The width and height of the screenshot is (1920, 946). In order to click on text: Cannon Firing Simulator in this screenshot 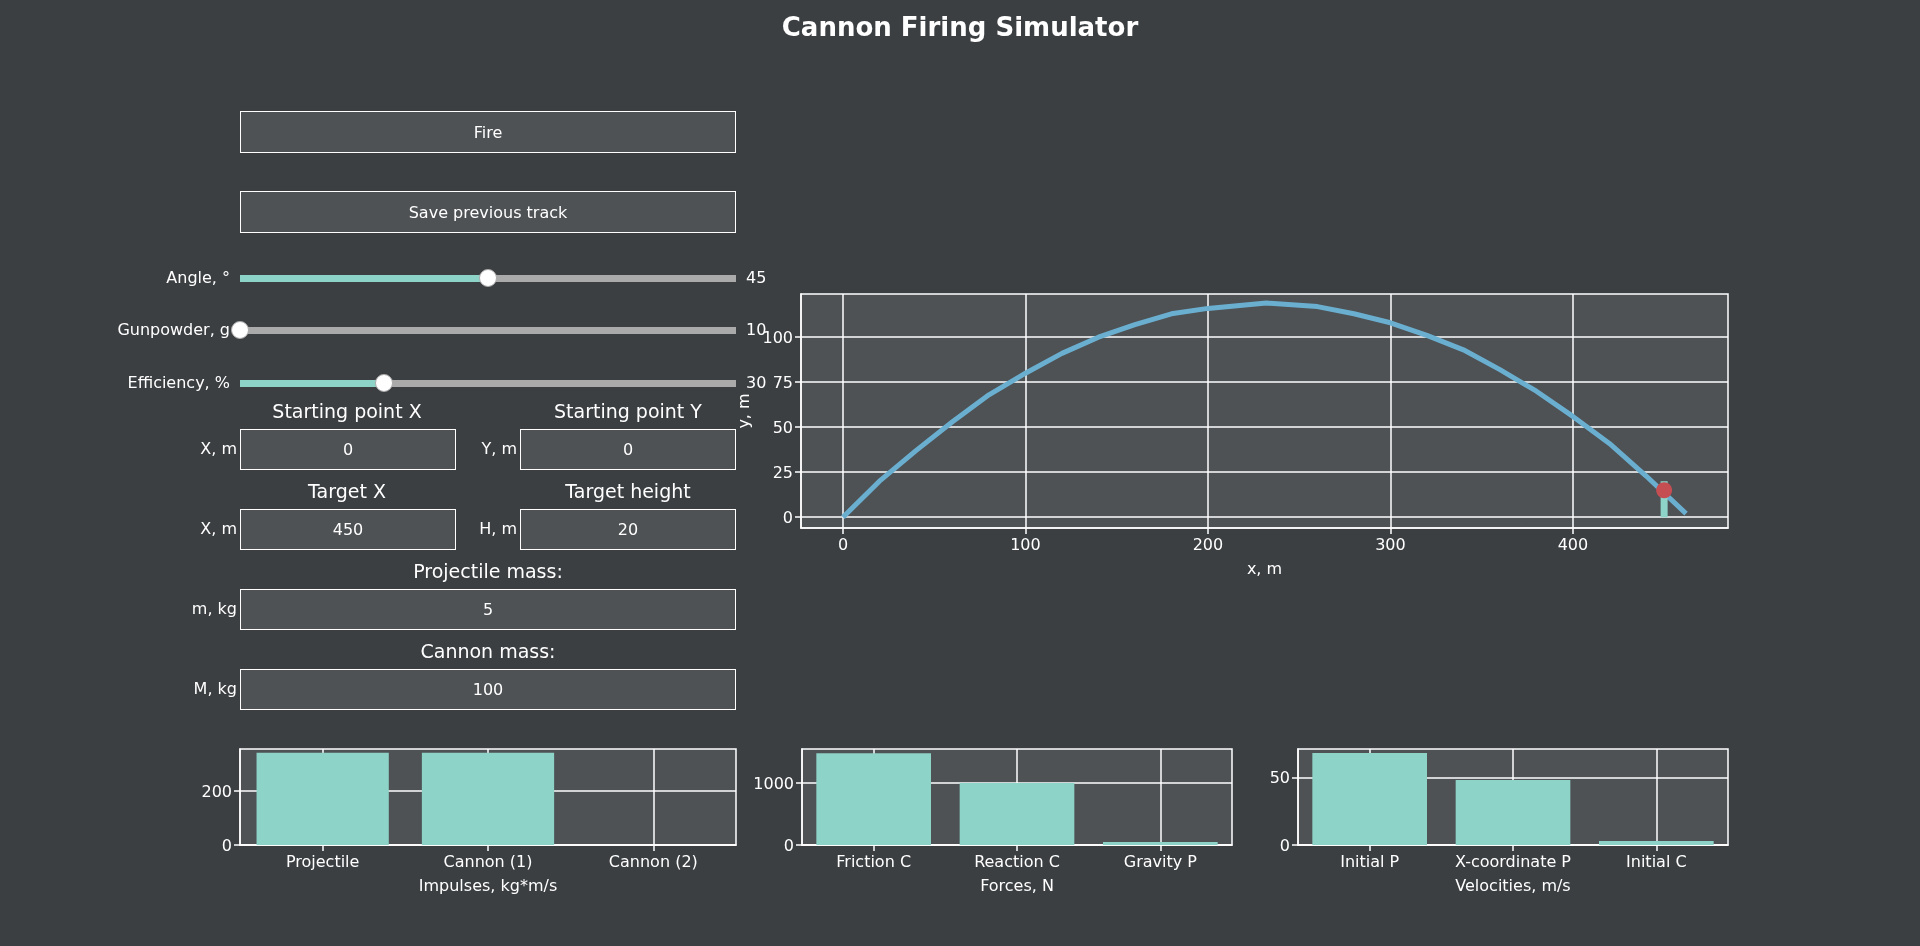, I will do `click(960, 27)`.